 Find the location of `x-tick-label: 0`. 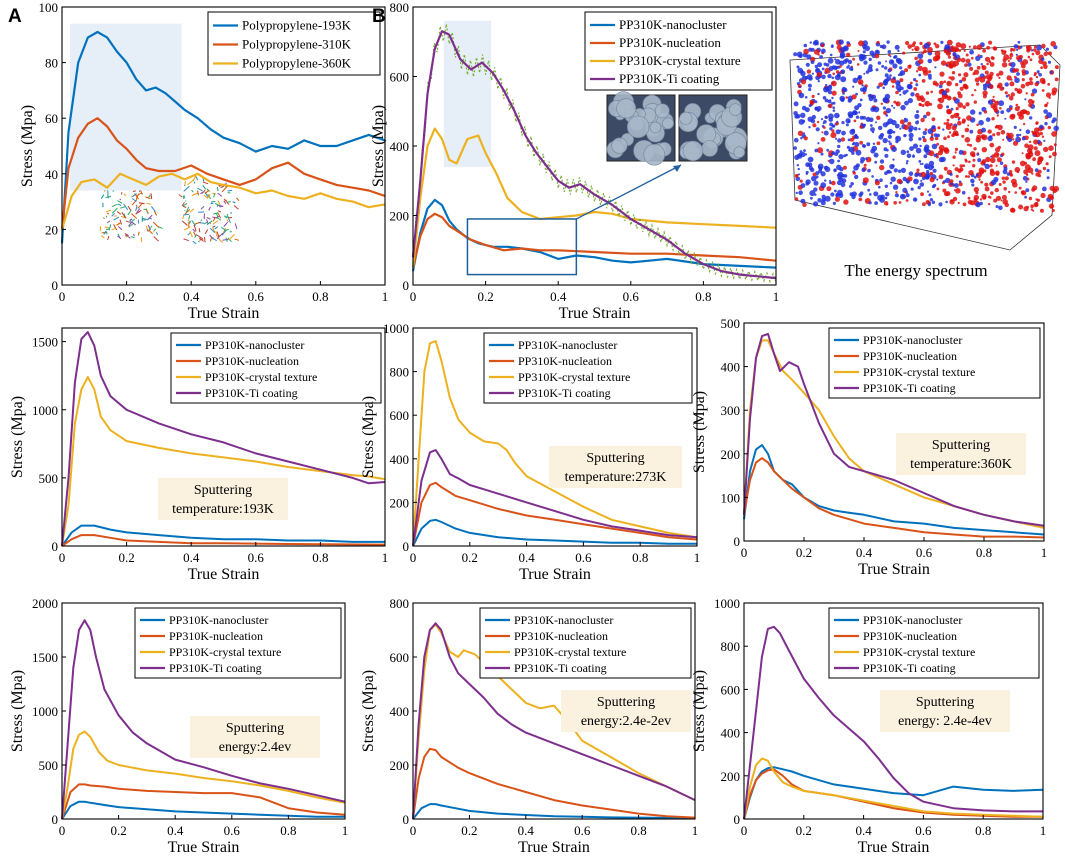

x-tick-label: 0 is located at coordinates (62, 830).